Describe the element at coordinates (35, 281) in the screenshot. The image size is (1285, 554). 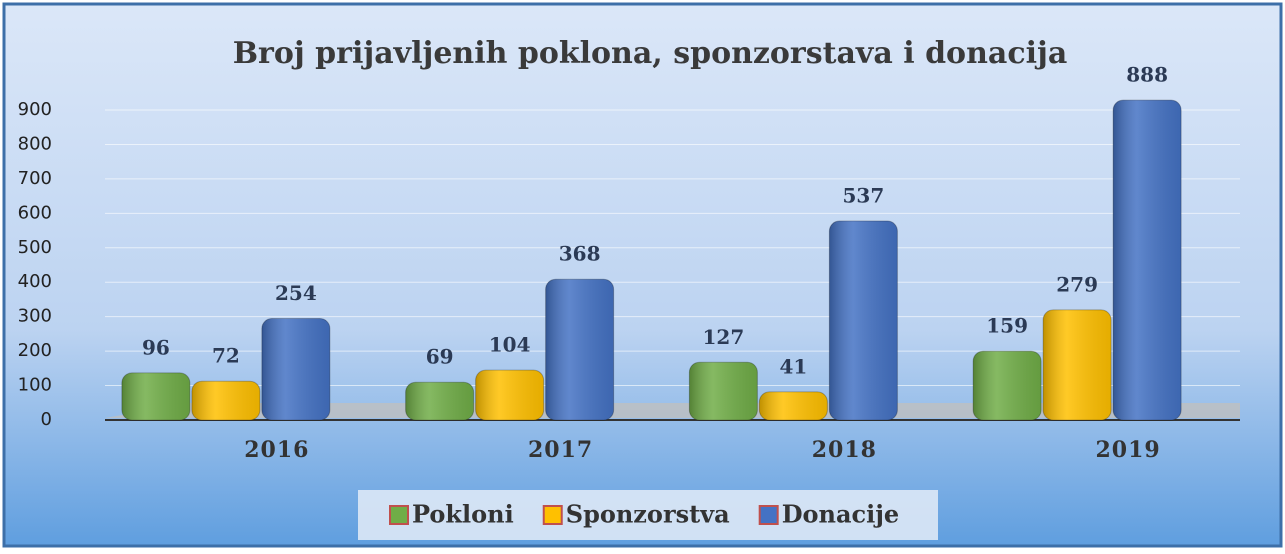
I see `y-tick-label: 400` at that location.